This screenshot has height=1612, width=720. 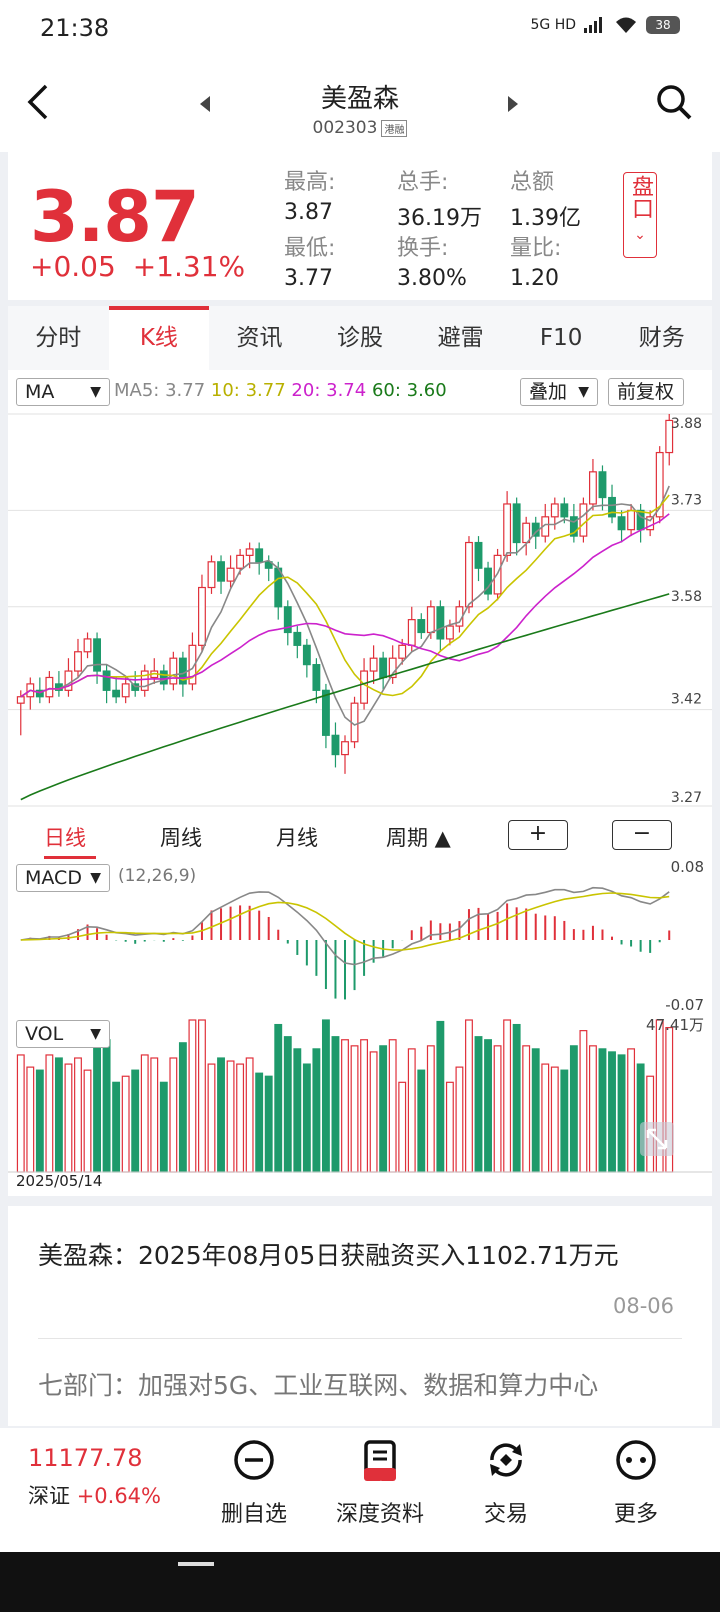 I want to click on stat-turnover: 换手: 3.80%, so click(x=432, y=263).